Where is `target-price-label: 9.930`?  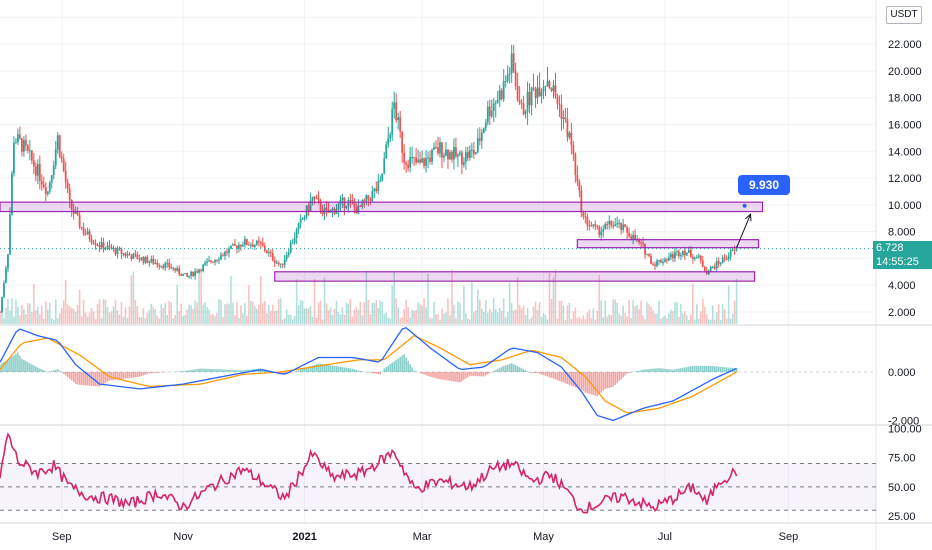
target-price-label: 9.930 is located at coordinates (764, 185).